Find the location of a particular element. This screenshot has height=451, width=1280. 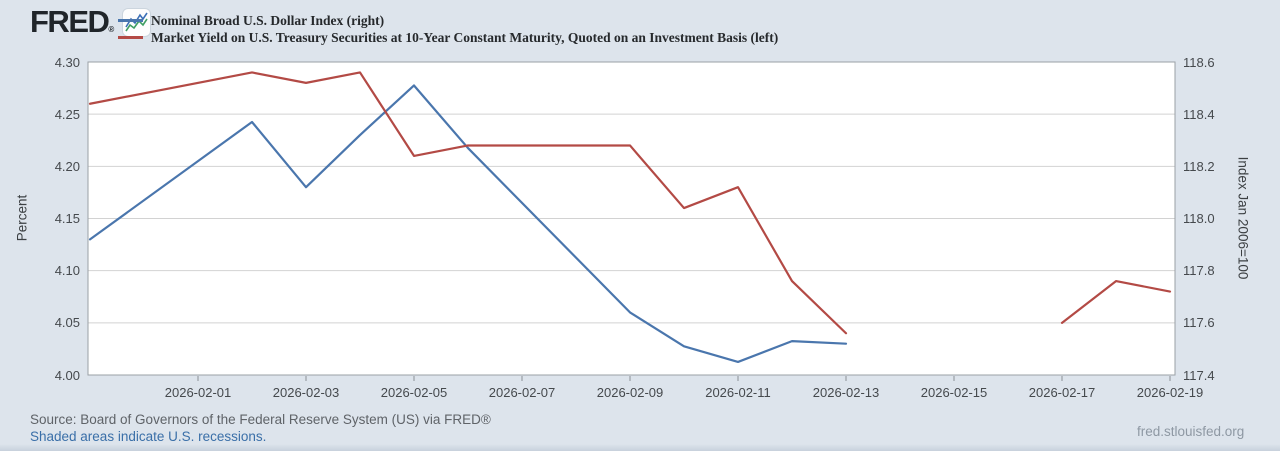

fred-logo: FRED® is located at coordinates (72, 22).